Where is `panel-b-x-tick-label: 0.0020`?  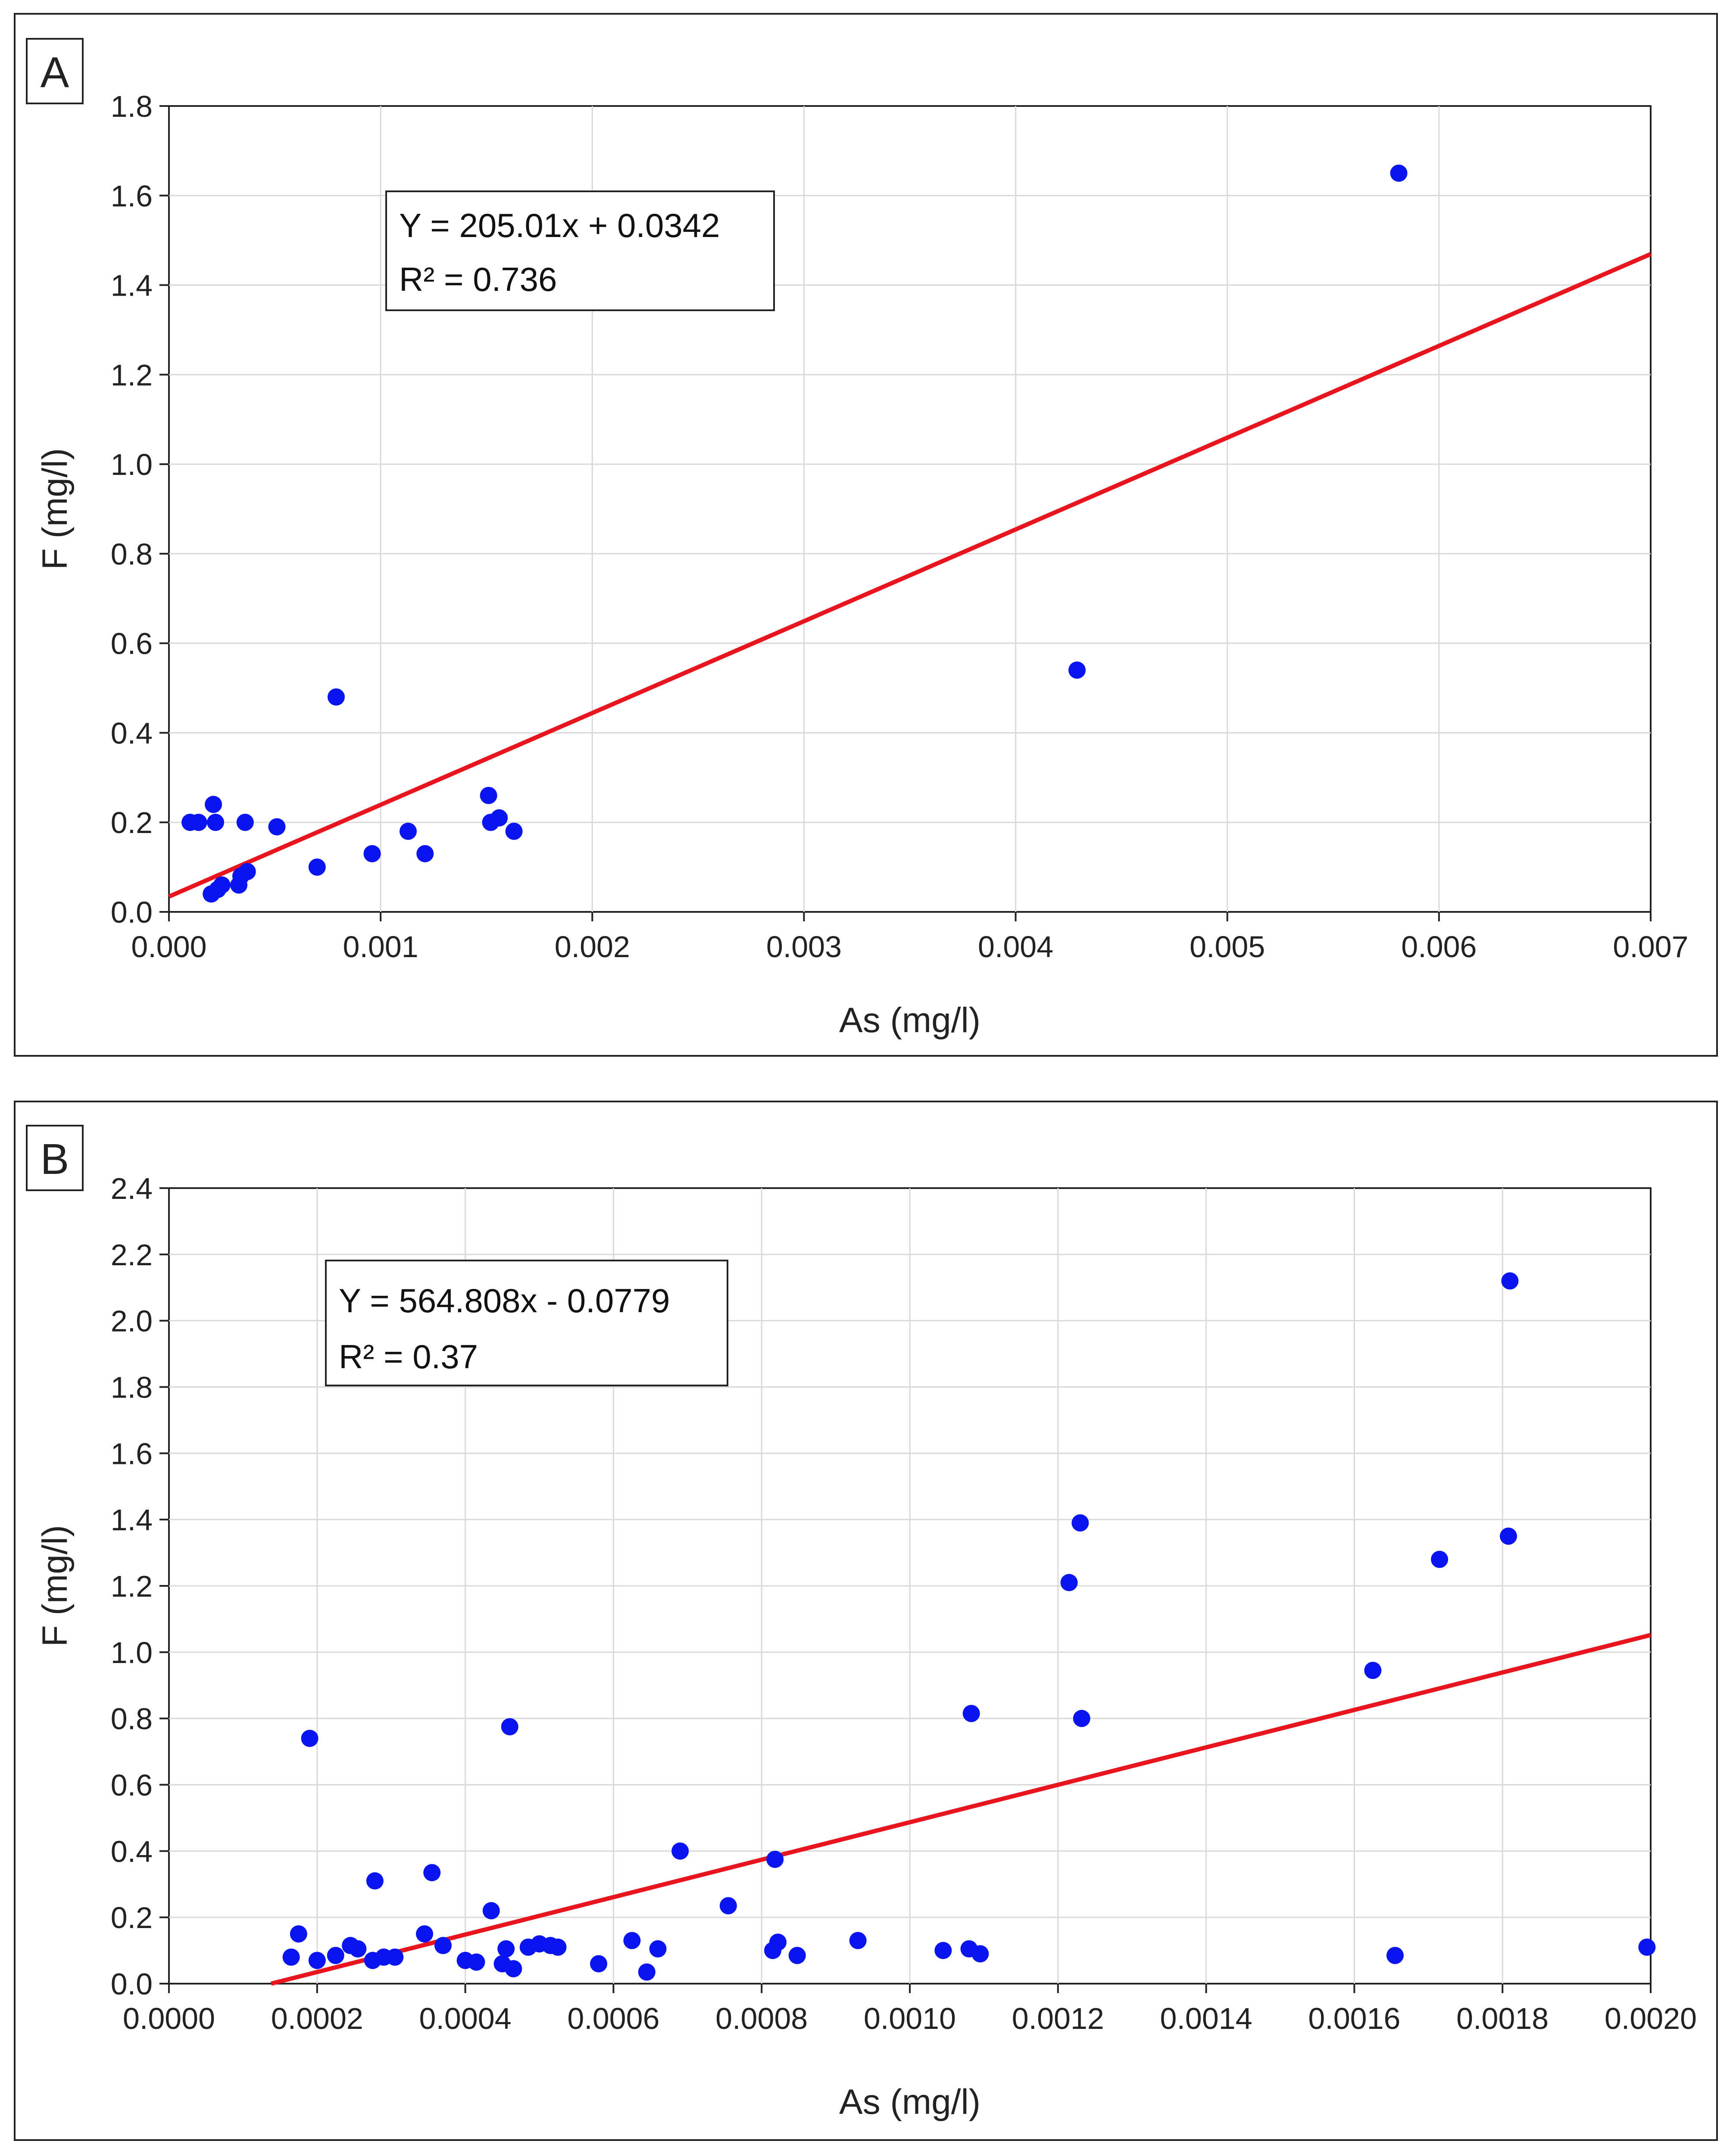 panel-b-x-tick-label: 0.0020 is located at coordinates (1651, 2019).